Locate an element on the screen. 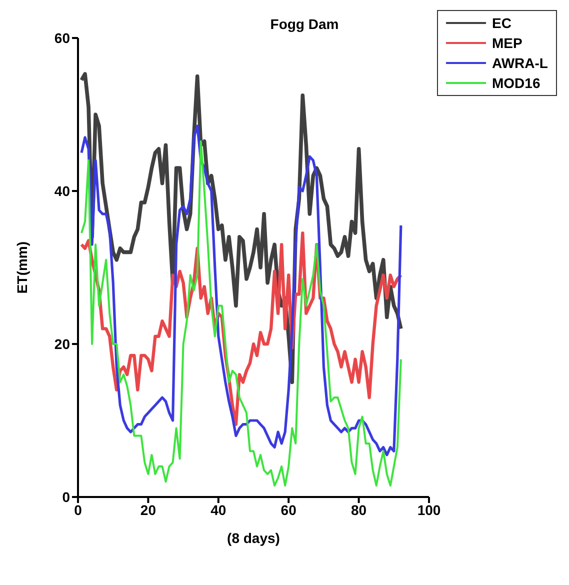 This screenshot has height=585, width=569. x-tick-label: 60 is located at coordinates (288, 510).